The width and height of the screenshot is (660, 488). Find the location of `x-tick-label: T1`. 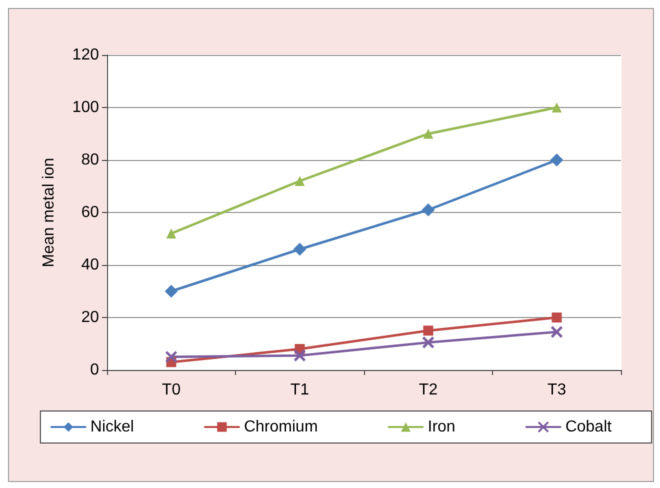

x-tick-label: T1 is located at coordinates (300, 390).